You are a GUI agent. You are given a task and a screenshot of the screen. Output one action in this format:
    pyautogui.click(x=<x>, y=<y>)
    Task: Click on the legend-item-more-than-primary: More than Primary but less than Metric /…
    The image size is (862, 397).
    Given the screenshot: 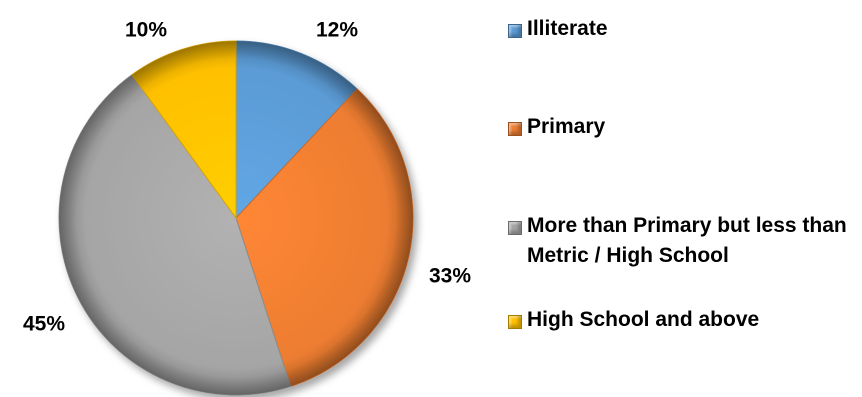 What is the action you would take?
    pyautogui.click(x=680, y=242)
    